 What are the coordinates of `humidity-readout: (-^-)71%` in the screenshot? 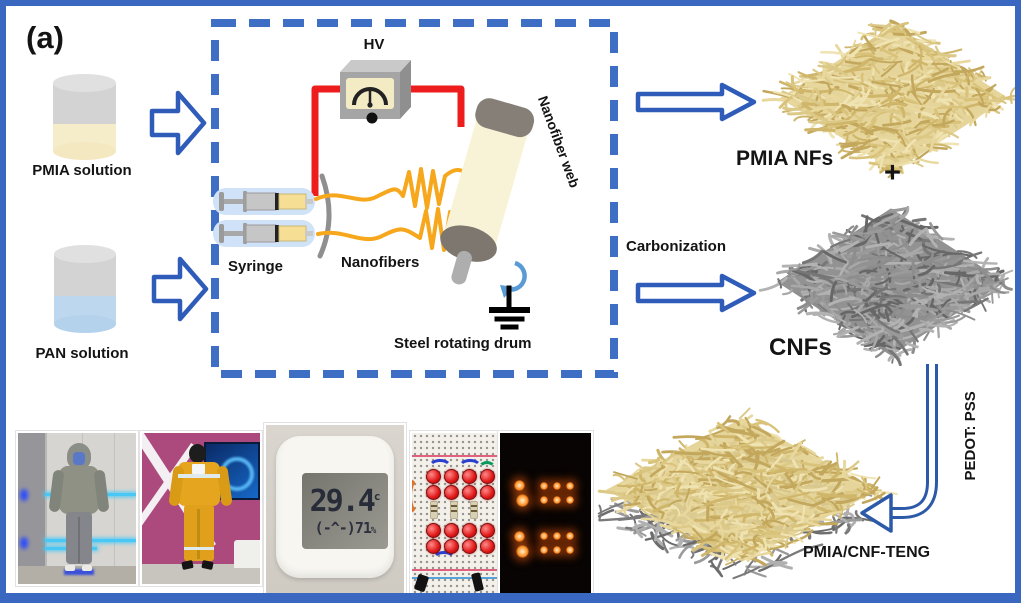 It's located at (345, 527).